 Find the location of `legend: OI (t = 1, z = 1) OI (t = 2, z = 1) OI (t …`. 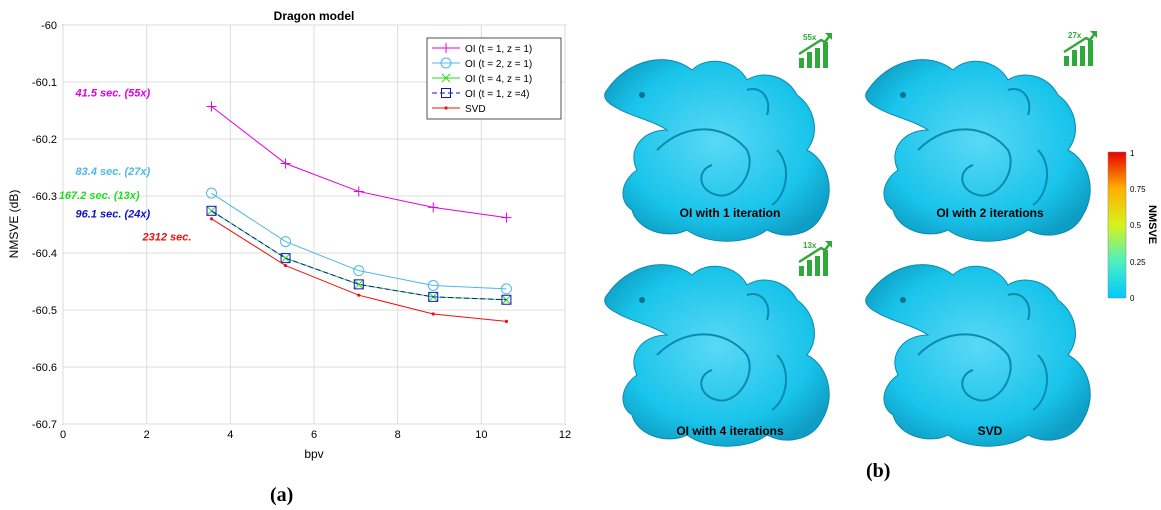

legend: OI (t = 1, z = 1) OI (t = 2, z = 1) OI (t … is located at coordinates (494, 78).